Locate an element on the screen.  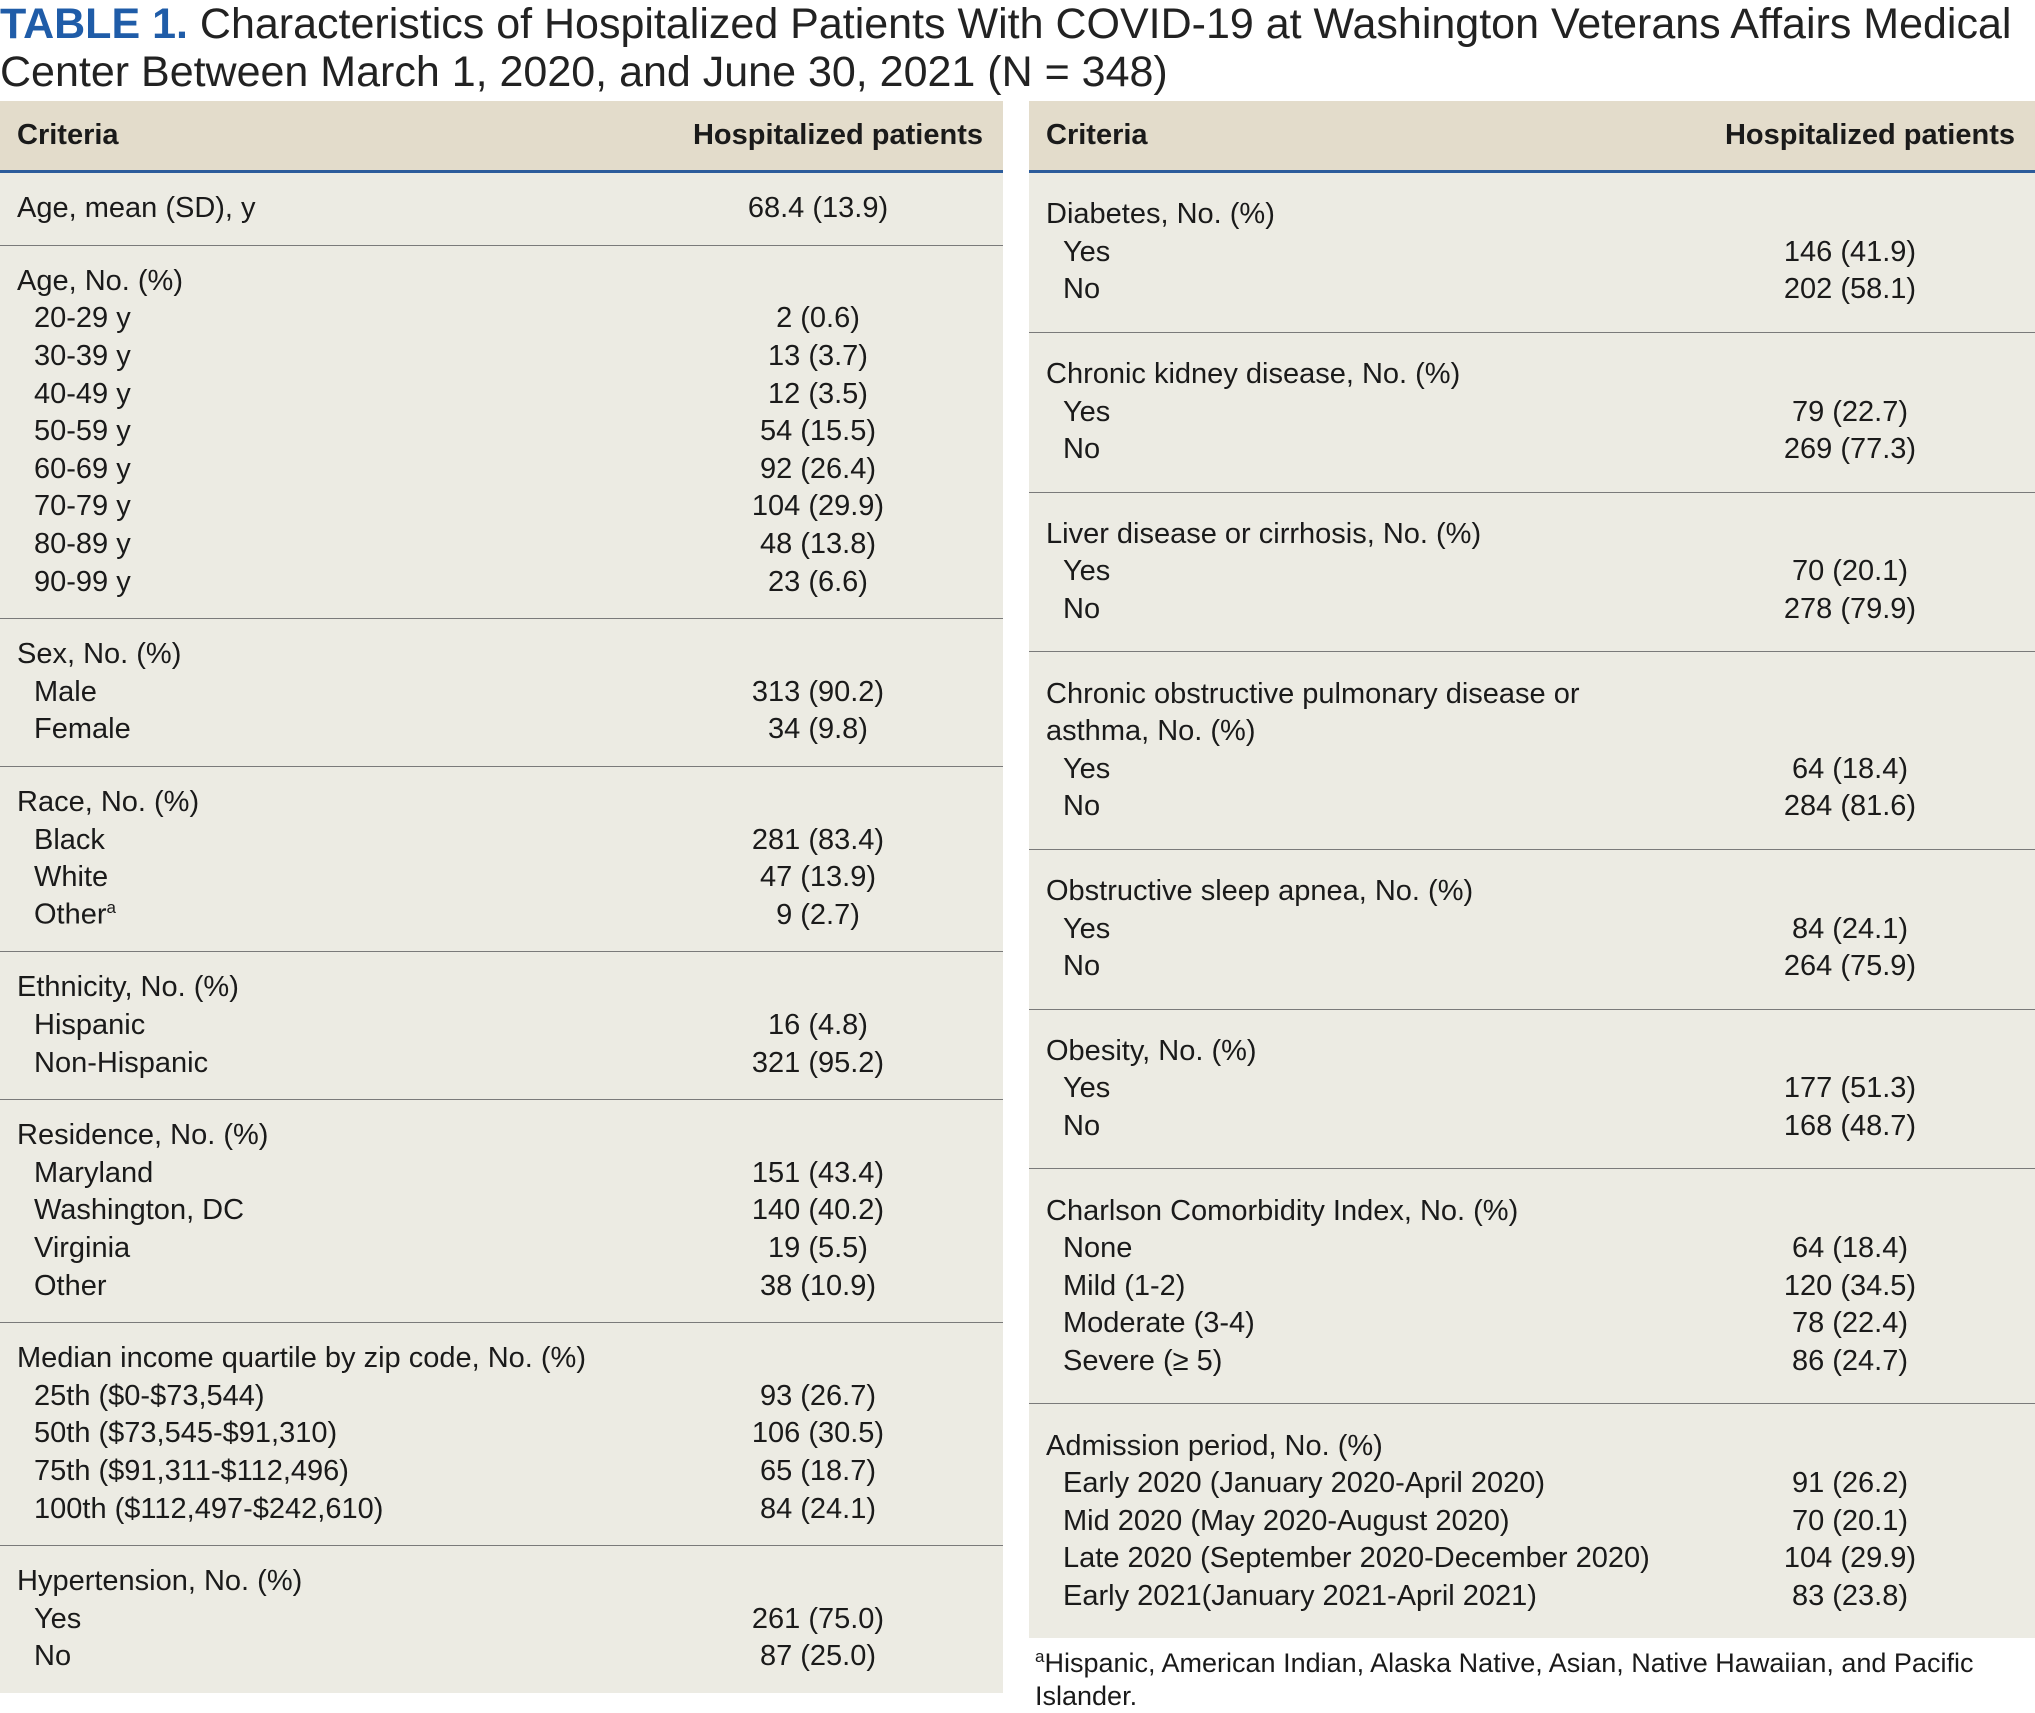
group-row: Liver disease or cirrhosis, No. (%) is located at coordinates (1532, 535).